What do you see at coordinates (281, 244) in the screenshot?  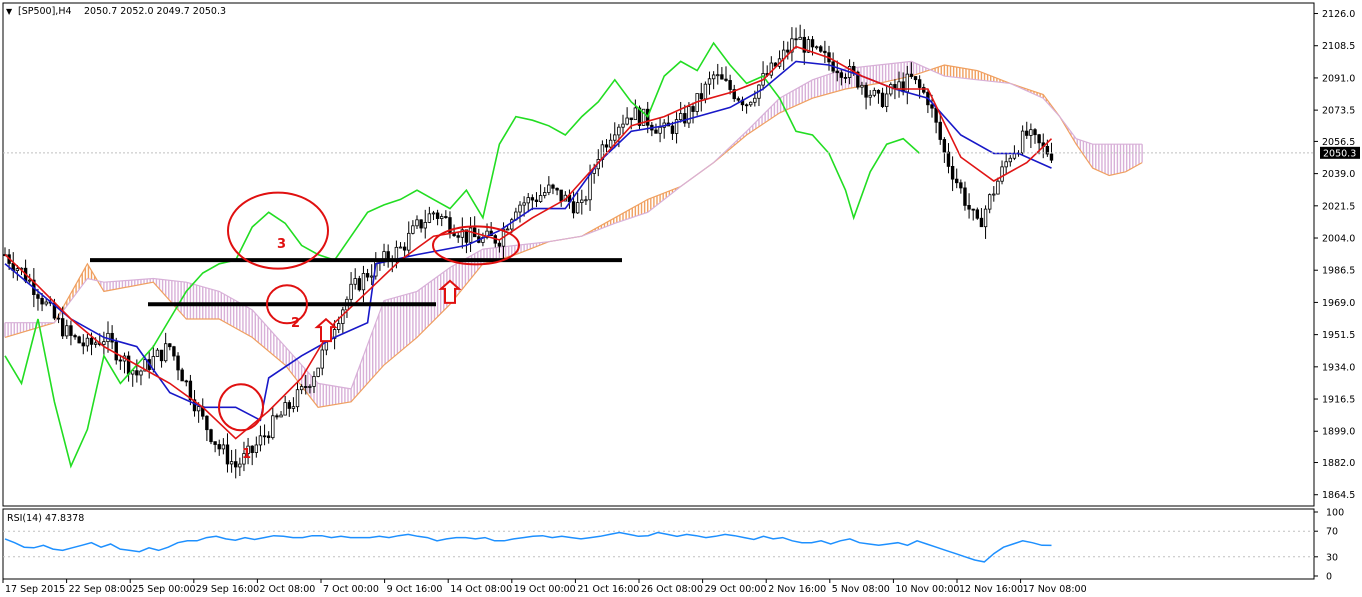 I see `annotation-label-3: 3` at bounding box center [281, 244].